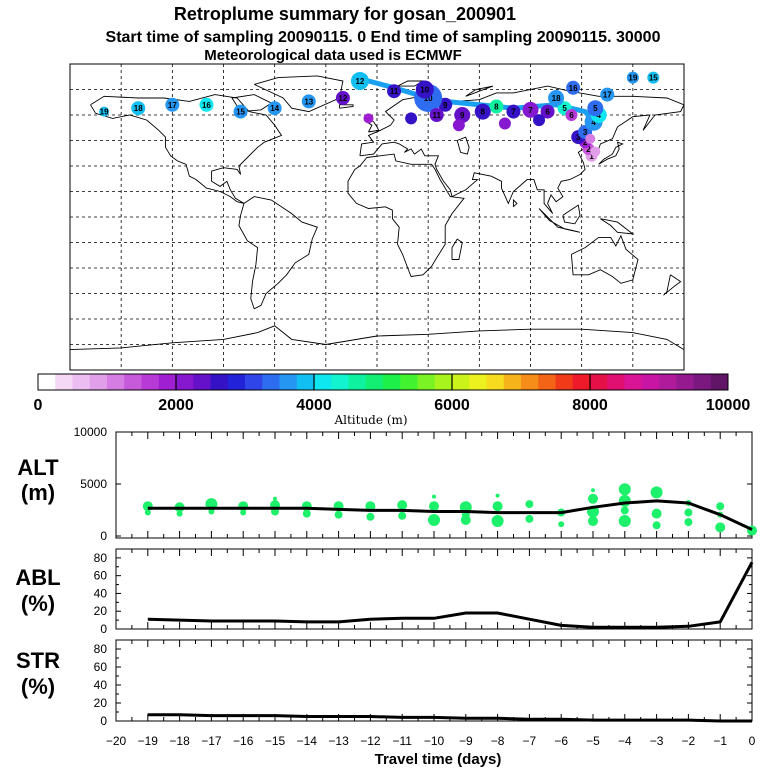 Image resolution: width=768 pixels, height=768 pixels. I want to click on cluster-day-label: 16, so click(206, 105).